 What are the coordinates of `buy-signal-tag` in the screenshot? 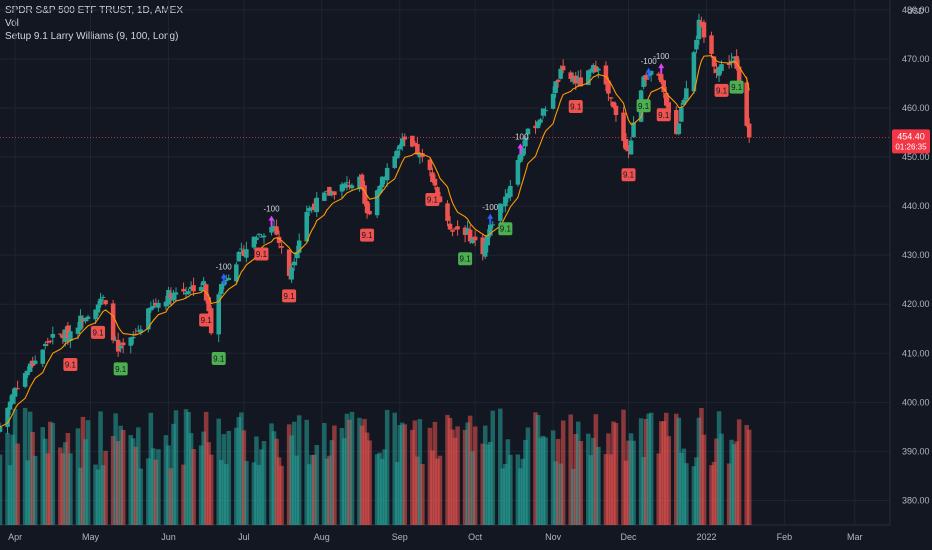 It's located at (643, 106).